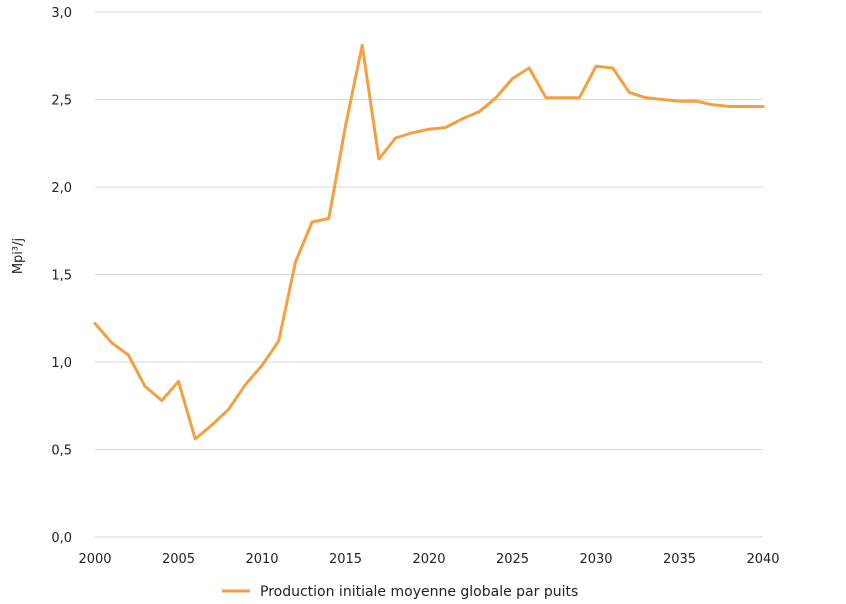 The image size is (846, 604). What do you see at coordinates (94, 559) in the screenshot?
I see `x-tick-label: 2000` at bounding box center [94, 559].